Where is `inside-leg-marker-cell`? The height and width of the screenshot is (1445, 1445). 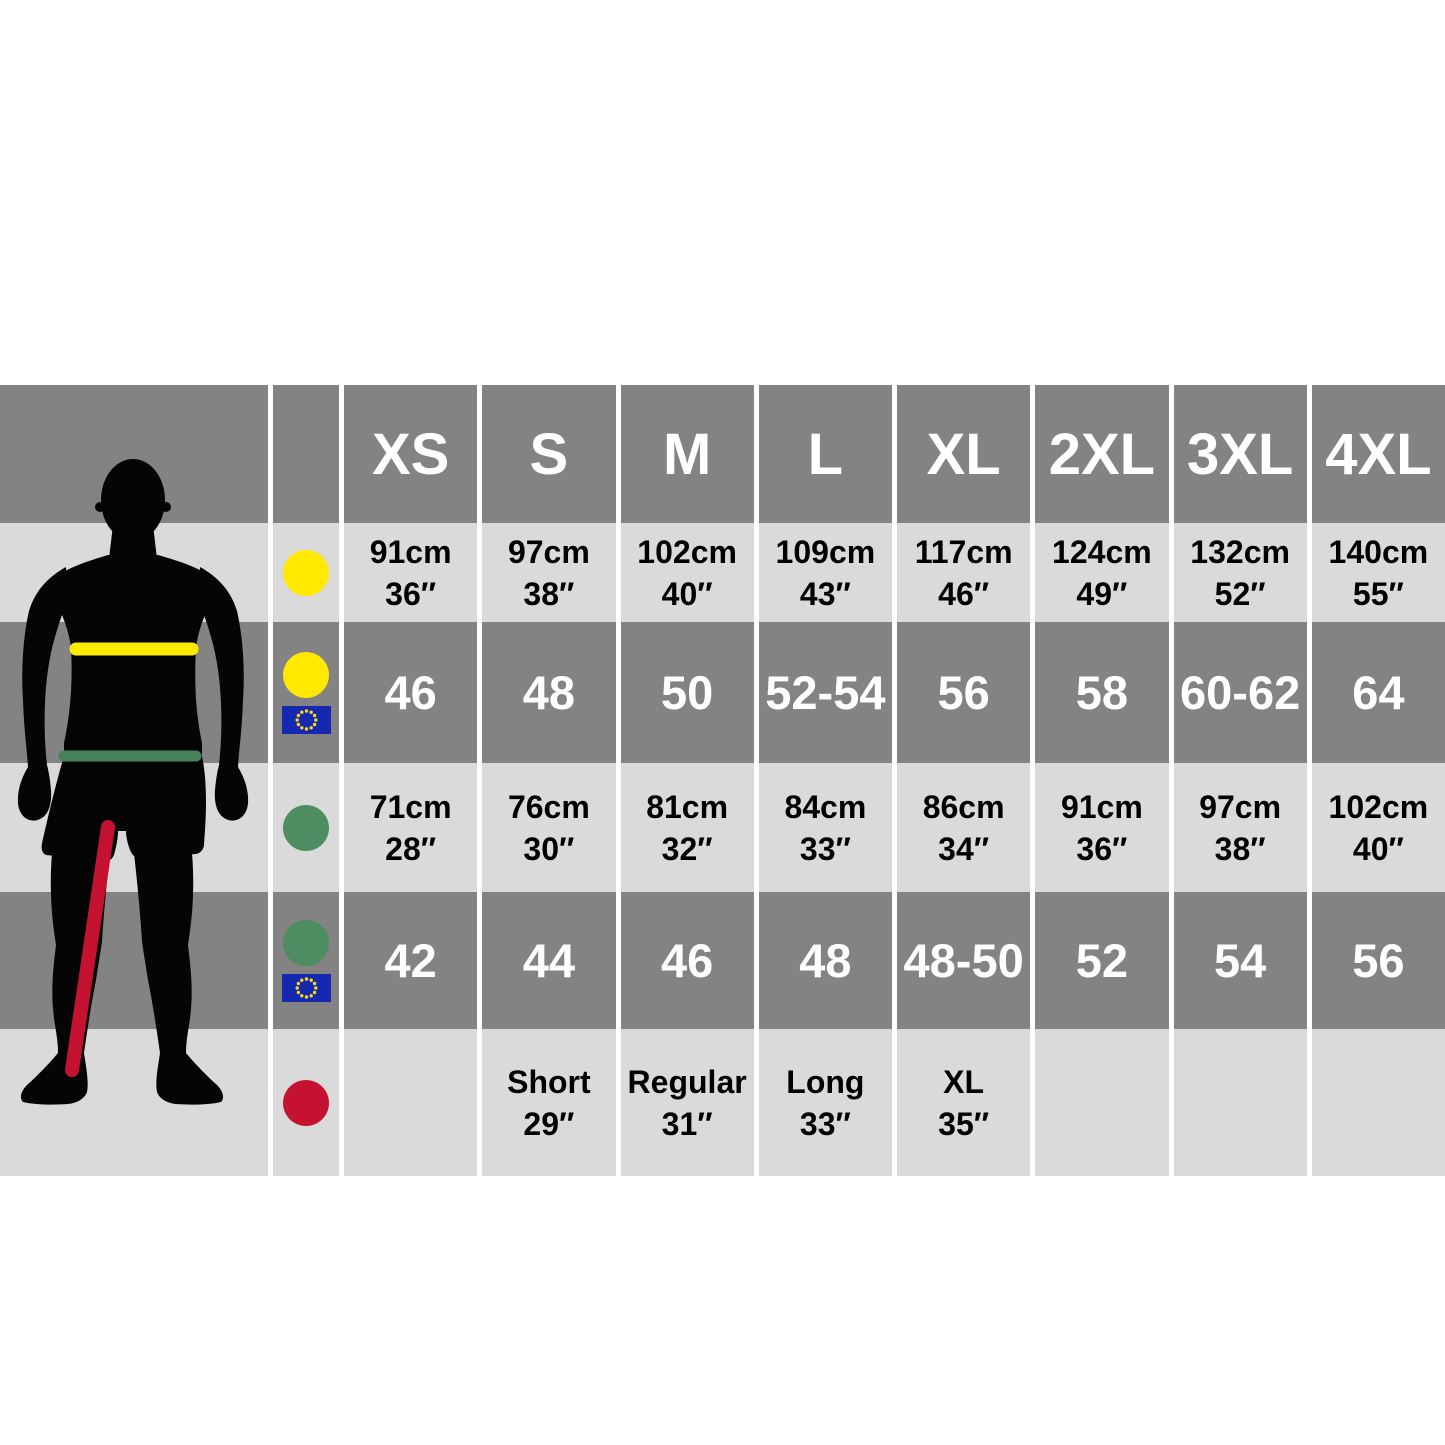 inside-leg-marker-cell is located at coordinates (306, 1102).